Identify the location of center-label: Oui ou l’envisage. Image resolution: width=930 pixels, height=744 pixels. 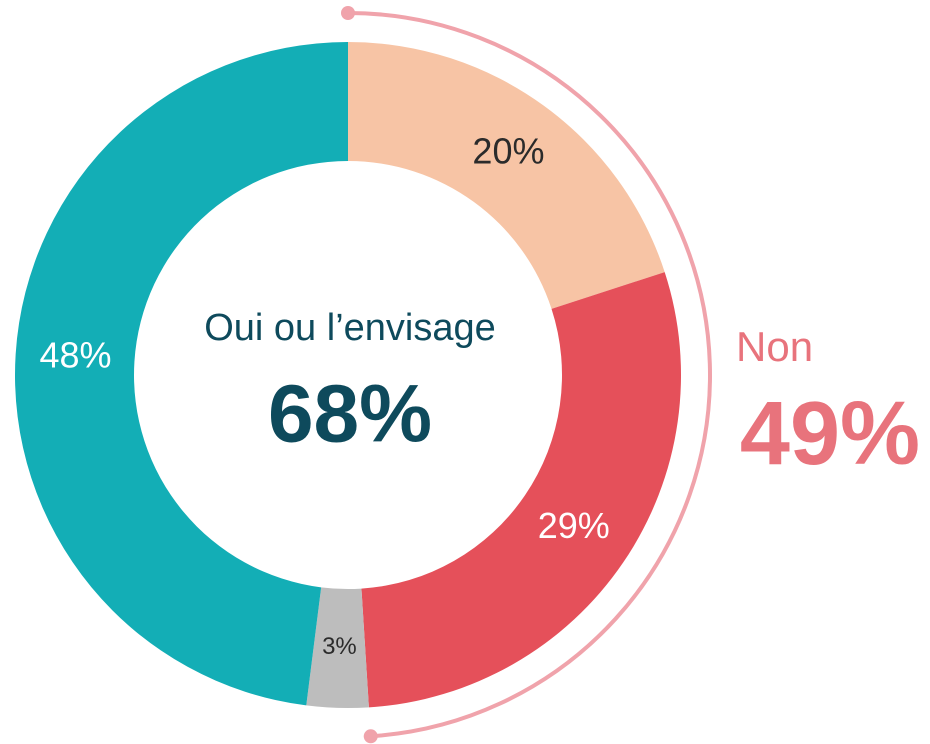
(350, 328).